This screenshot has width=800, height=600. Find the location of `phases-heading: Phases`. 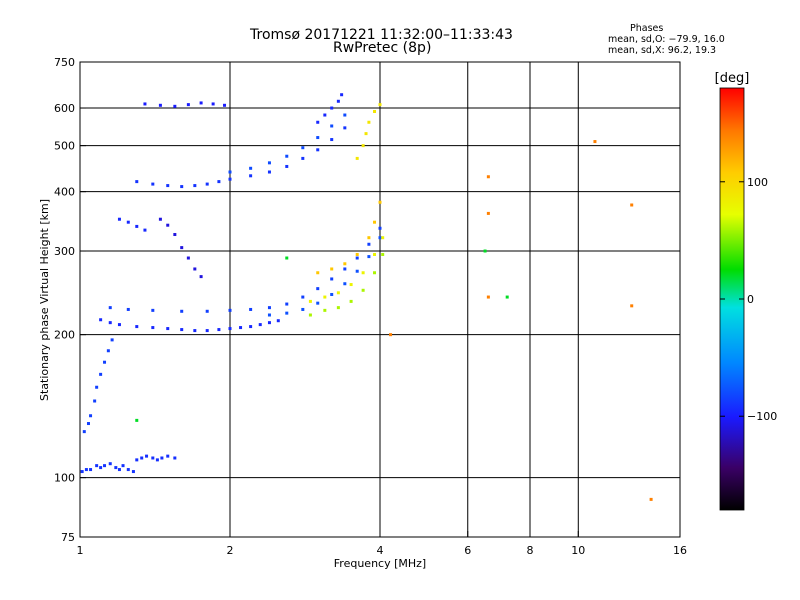

phases-heading: Phases is located at coordinates (647, 28).